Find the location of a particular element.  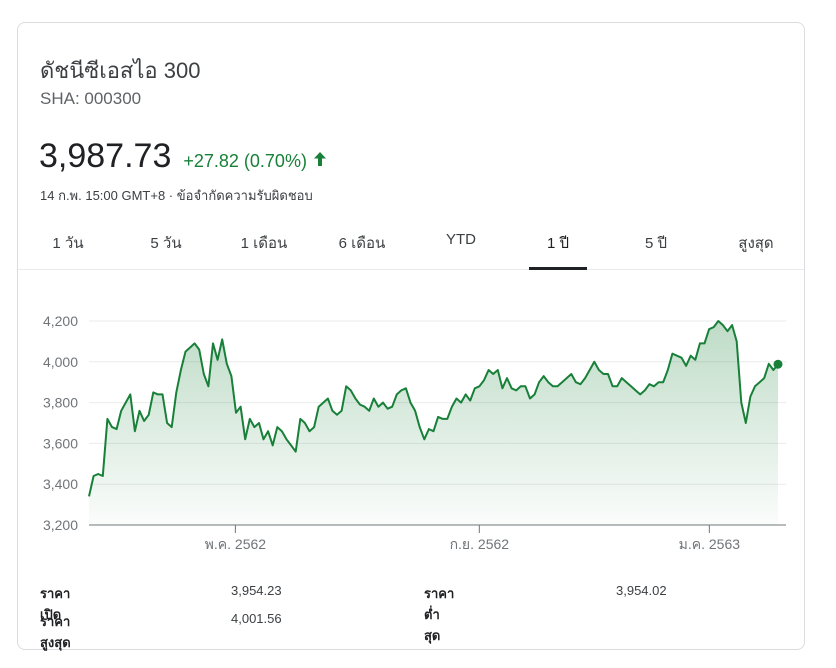

open-label: ราคาเปิด is located at coordinates (55, 604).